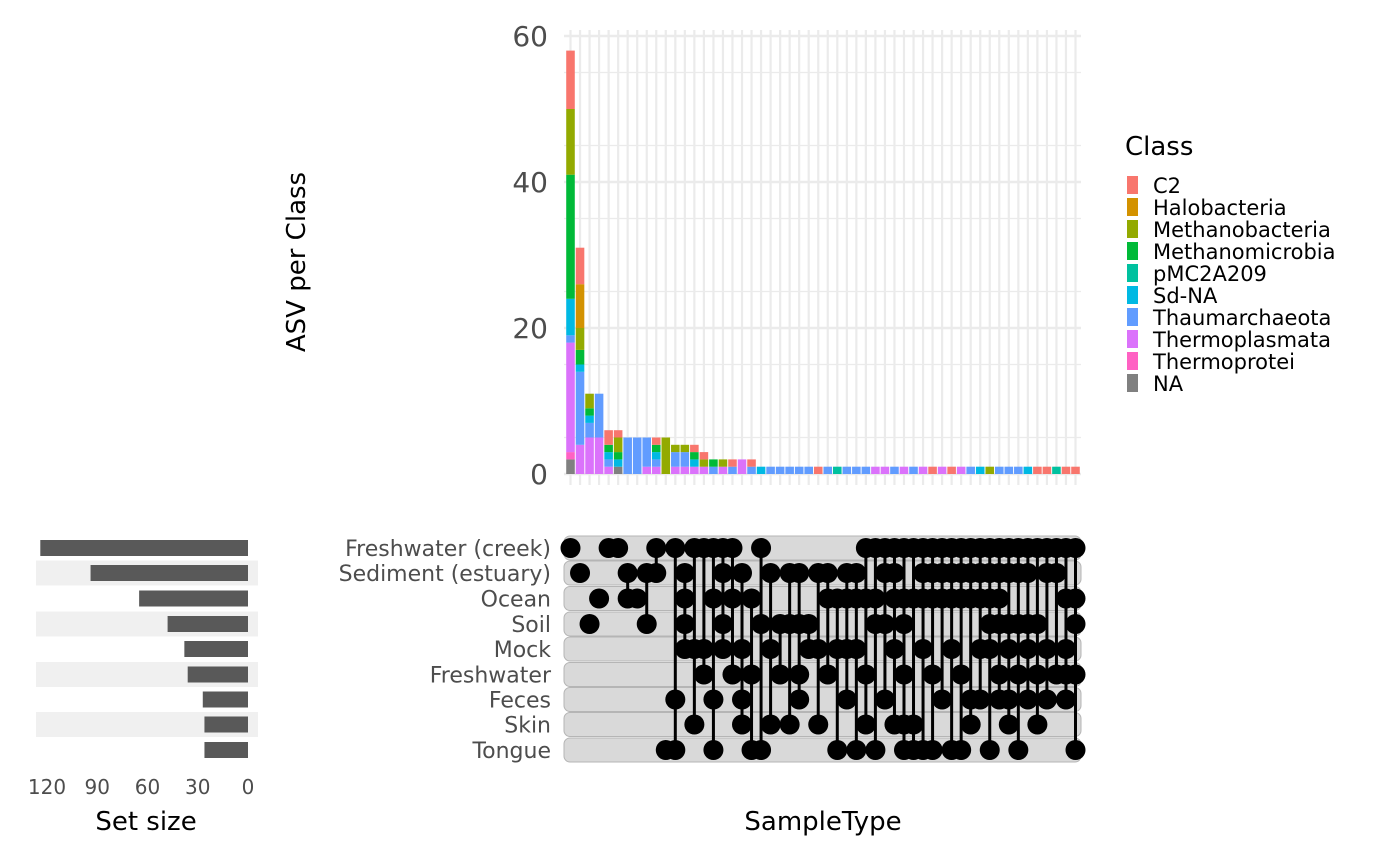 This screenshot has width=1400, height=865. What do you see at coordinates (143, 669) in the screenshot?
I see `set-size-panel: 120 90 60 30 0` at bounding box center [143, 669].